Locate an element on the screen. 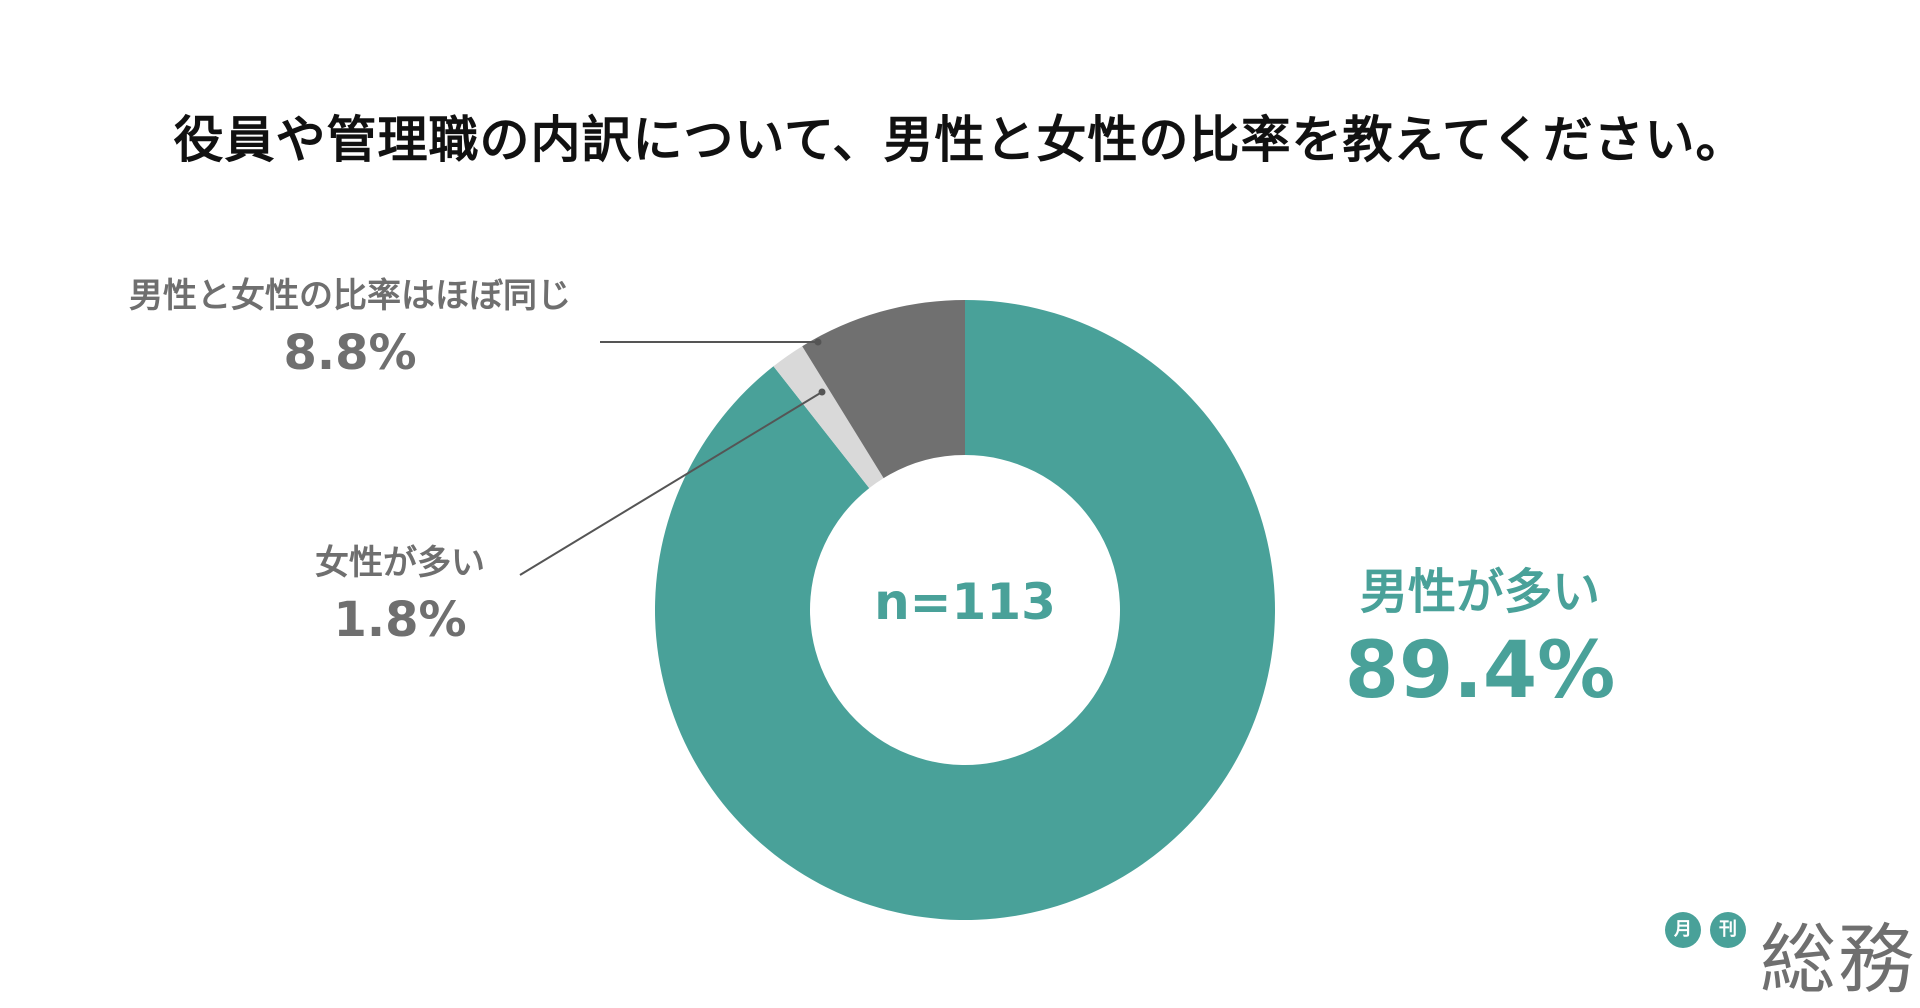  slice-value-female: 1.8% is located at coordinates (400, 620).